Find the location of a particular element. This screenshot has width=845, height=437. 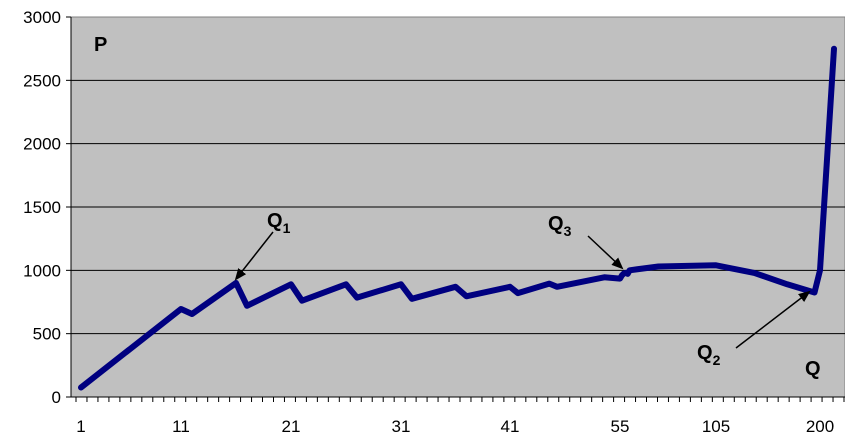

x-tick-label: 55 is located at coordinates (620, 426).